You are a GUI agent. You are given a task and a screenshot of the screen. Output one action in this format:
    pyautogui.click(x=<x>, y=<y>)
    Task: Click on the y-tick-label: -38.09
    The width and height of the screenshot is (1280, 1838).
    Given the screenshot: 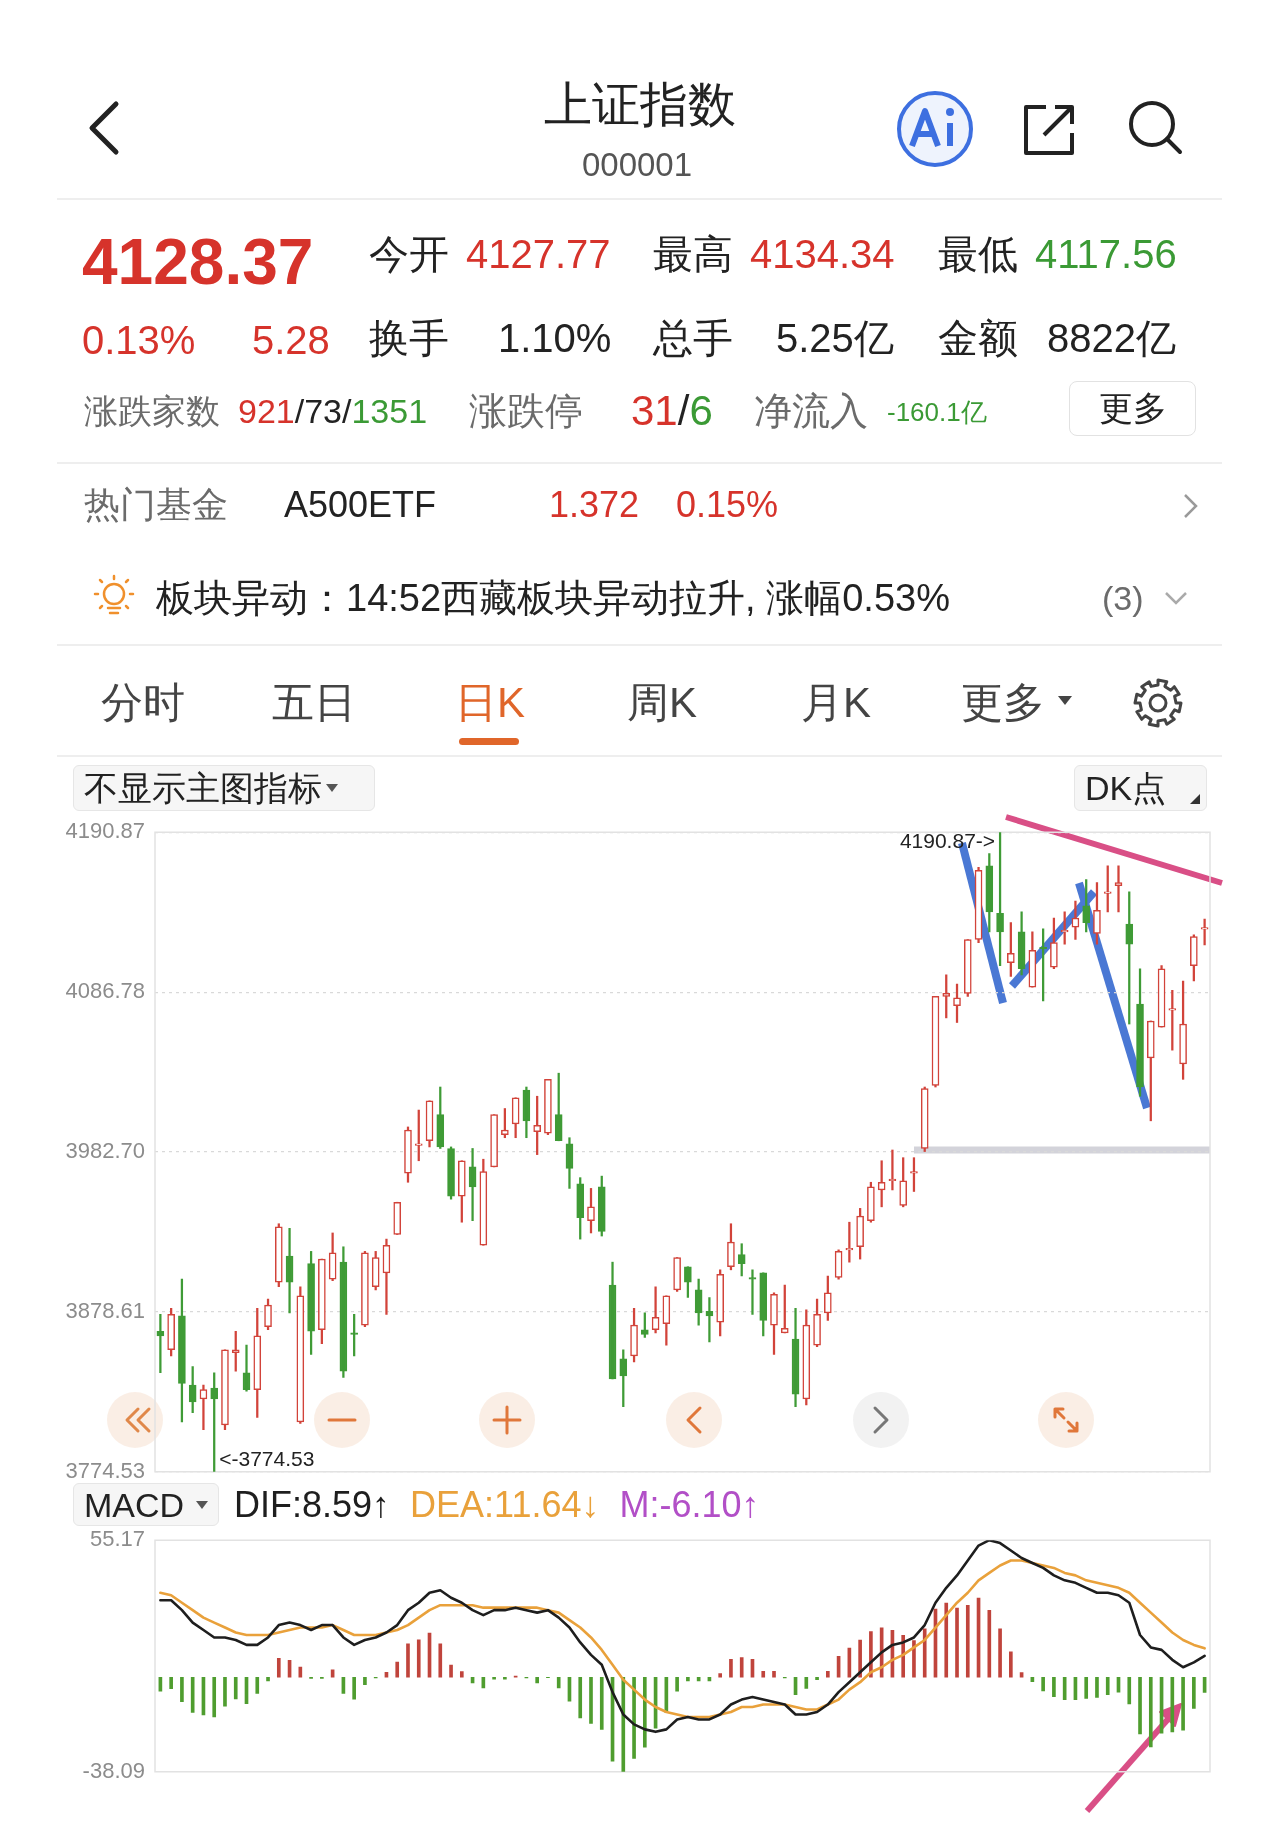 What is the action you would take?
    pyautogui.click(x=113, y=1770)
    